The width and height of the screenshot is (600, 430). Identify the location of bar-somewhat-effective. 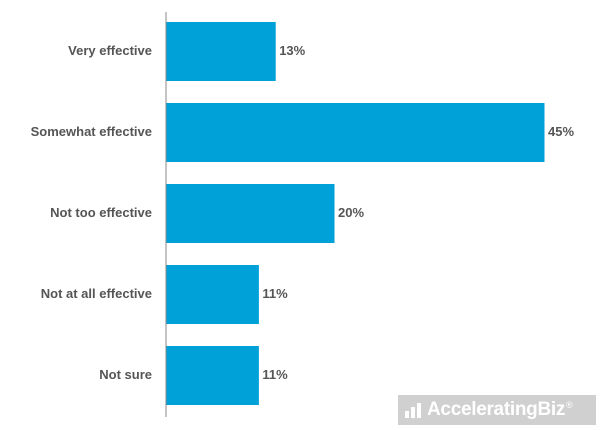
(355, 132).